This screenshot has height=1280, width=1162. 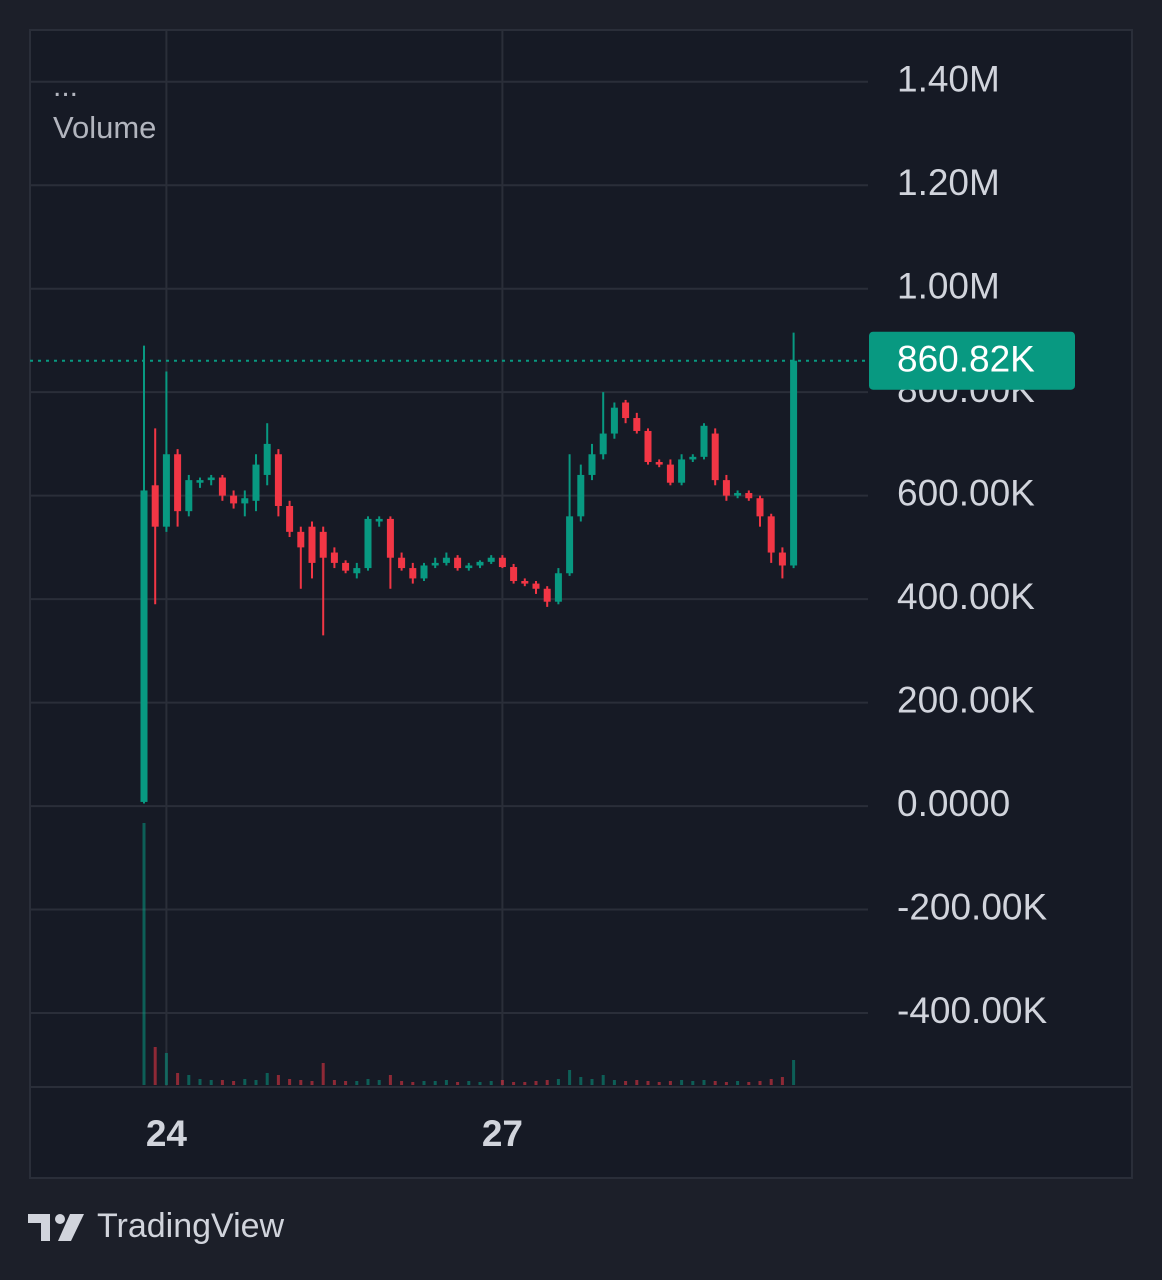 What do you see at coordinates (972, 906) in the screenshot?
I see `y-tick-label: -200.00K` at bounding box center [972, 906].